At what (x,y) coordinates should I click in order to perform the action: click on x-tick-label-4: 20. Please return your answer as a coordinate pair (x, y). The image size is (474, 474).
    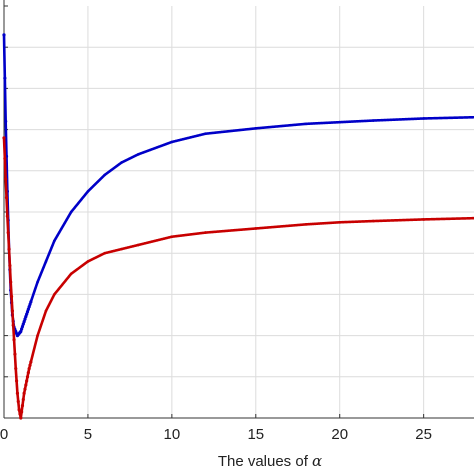
    Looking at the image, I should click on (339, 434).